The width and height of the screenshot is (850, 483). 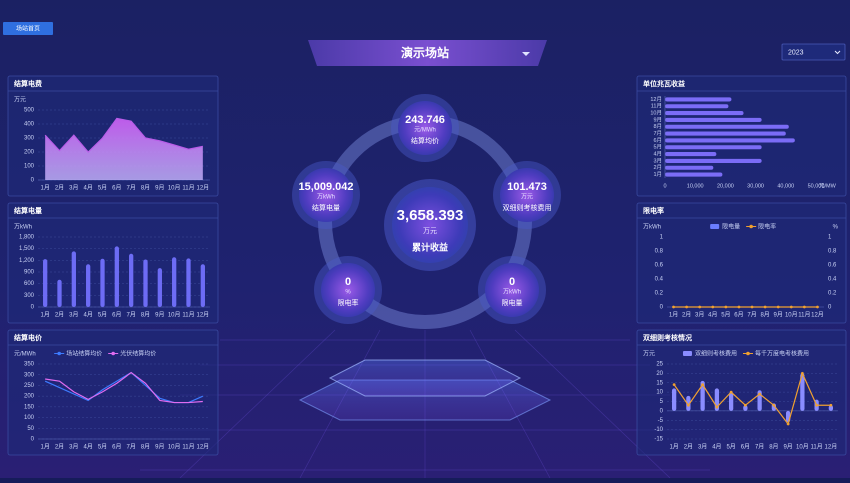 I want to click on y-tick-label: 600, so click(x=29, y=284).